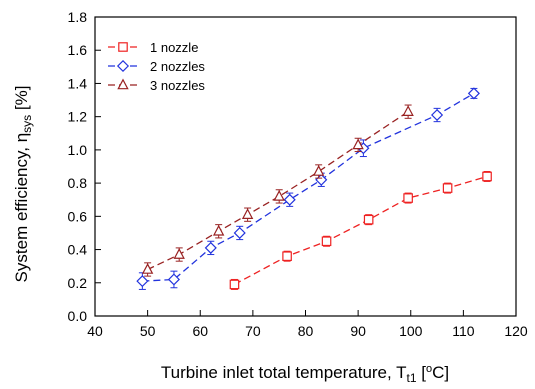  Describe the element at coordinates (78, 150) in the screenshot. I see `y-tick-label: 1.0` at that location.